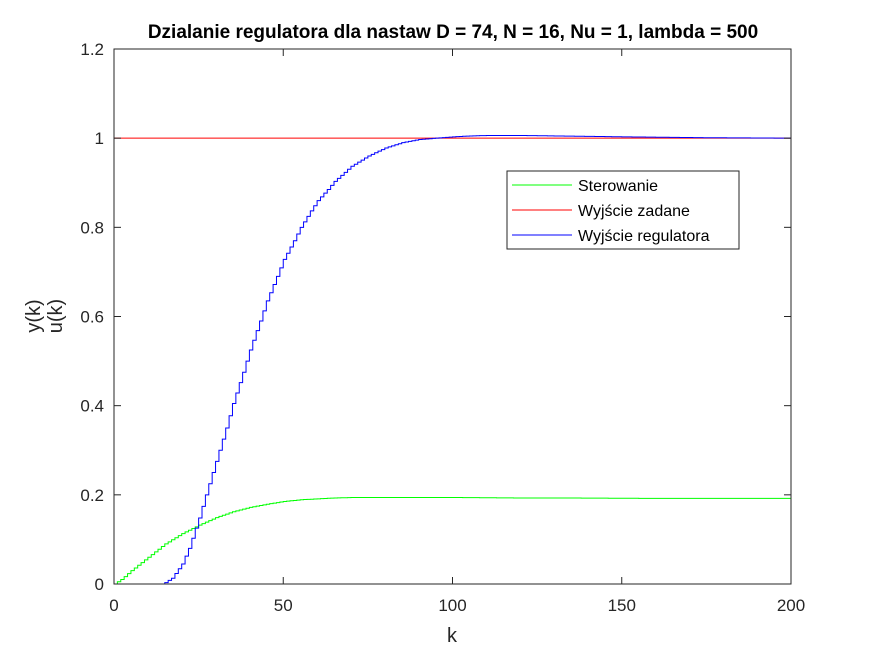 This screenshot has height=656, width=875. What do you see at coordinates (99, 138) in the screenshot?
I see `y-tick-label: 1` at bounding box center [99, 138].